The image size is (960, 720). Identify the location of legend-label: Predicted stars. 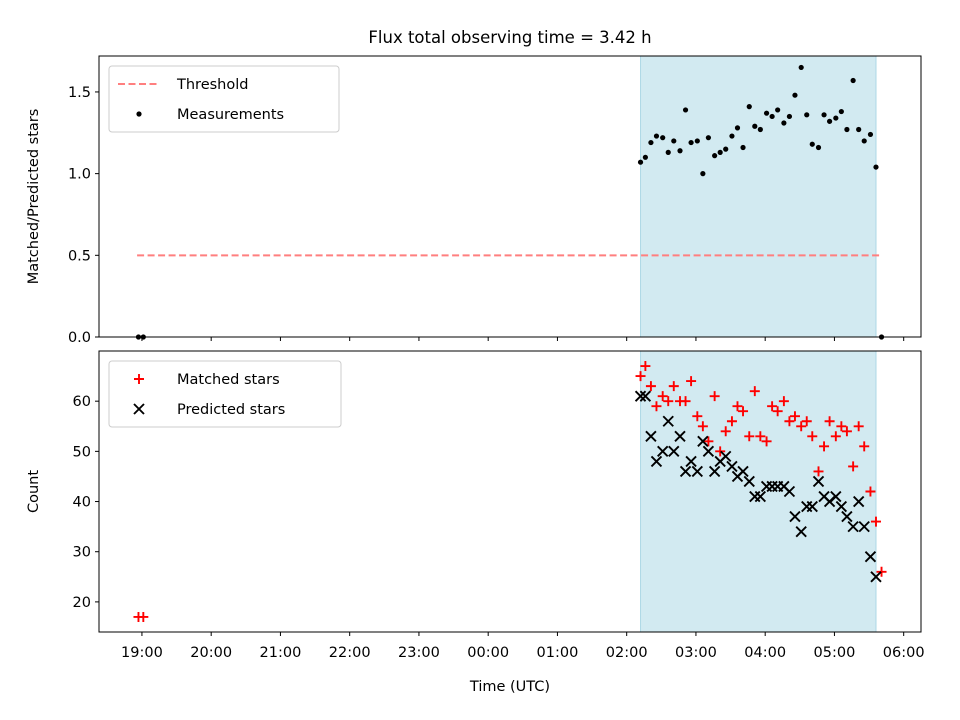
(231, 410).